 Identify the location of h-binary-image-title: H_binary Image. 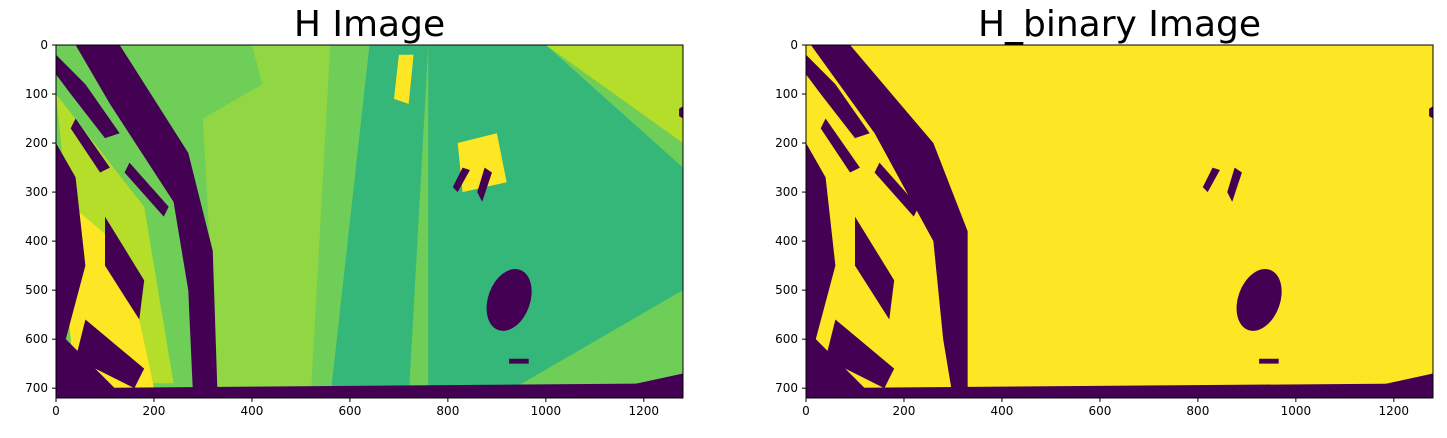
(1119, 24).